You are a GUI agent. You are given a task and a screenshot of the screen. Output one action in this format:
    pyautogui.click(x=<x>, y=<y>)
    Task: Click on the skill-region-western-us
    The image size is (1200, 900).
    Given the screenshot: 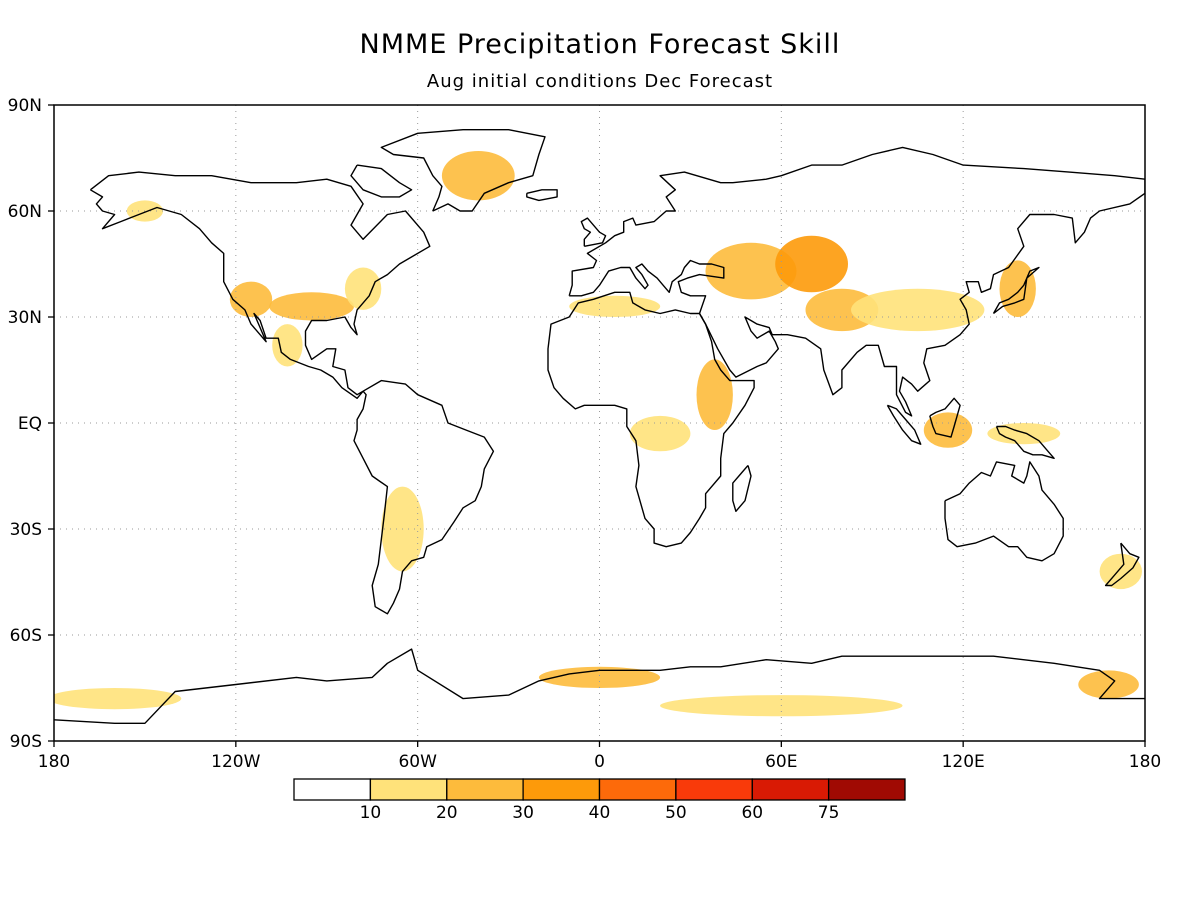 What is the action you would take?
    pyautogui.click(x=251, y=299)
    